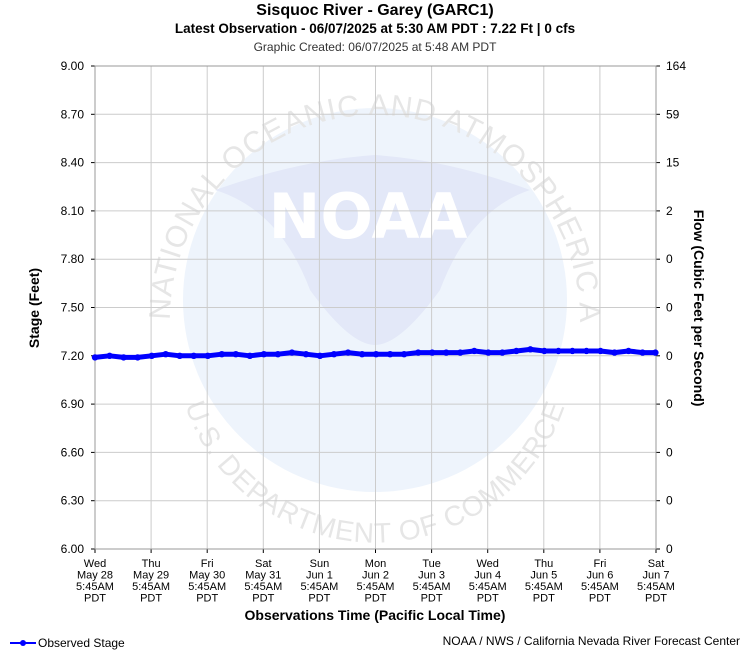  What do you see at coordinates (73, 549) in the screenshot?
I see `y-tick-label: 6.00` at bounding box center [73, 549].